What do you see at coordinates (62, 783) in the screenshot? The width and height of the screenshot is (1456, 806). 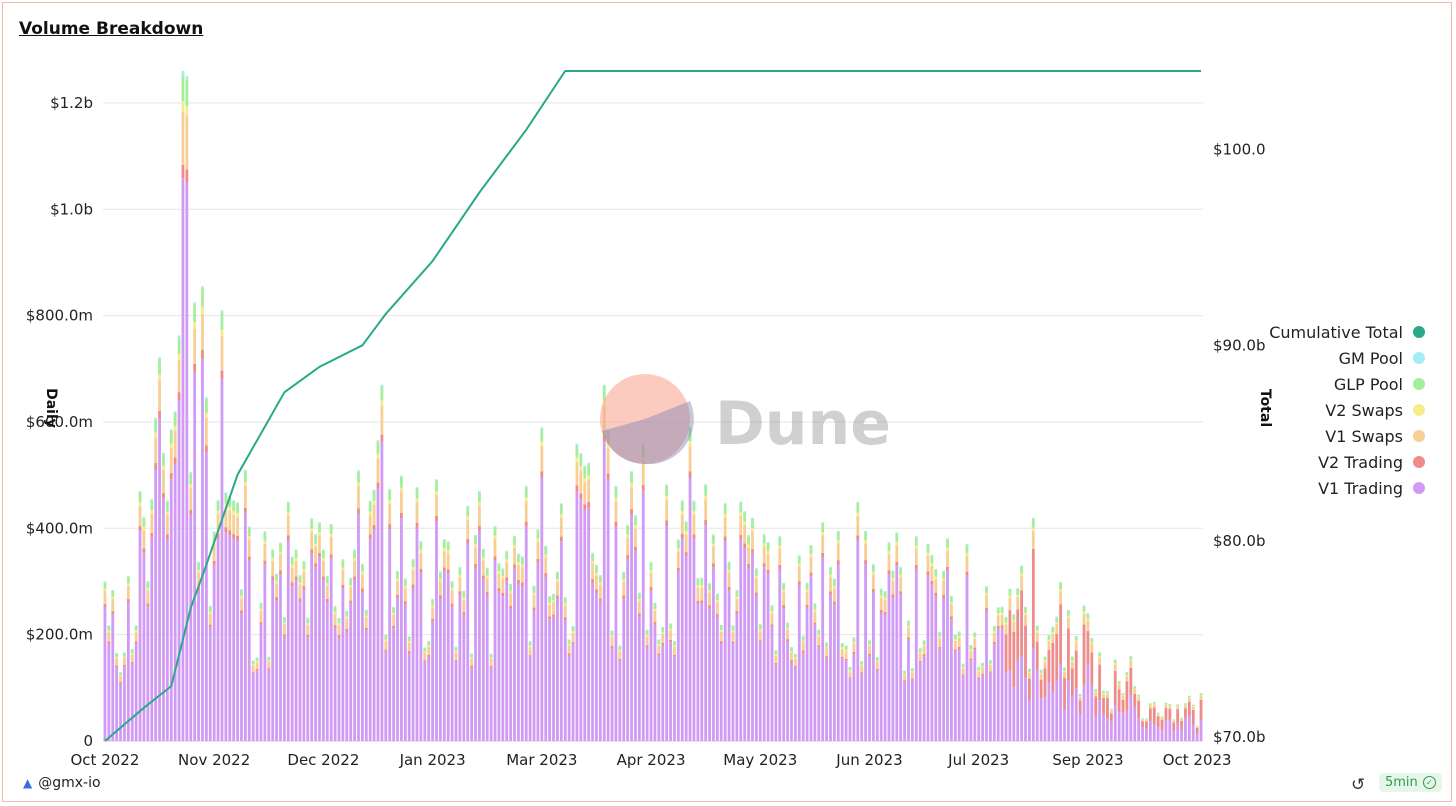 I see `owner-link: ▲ @gmx-io` at bounding box center [62, 783].